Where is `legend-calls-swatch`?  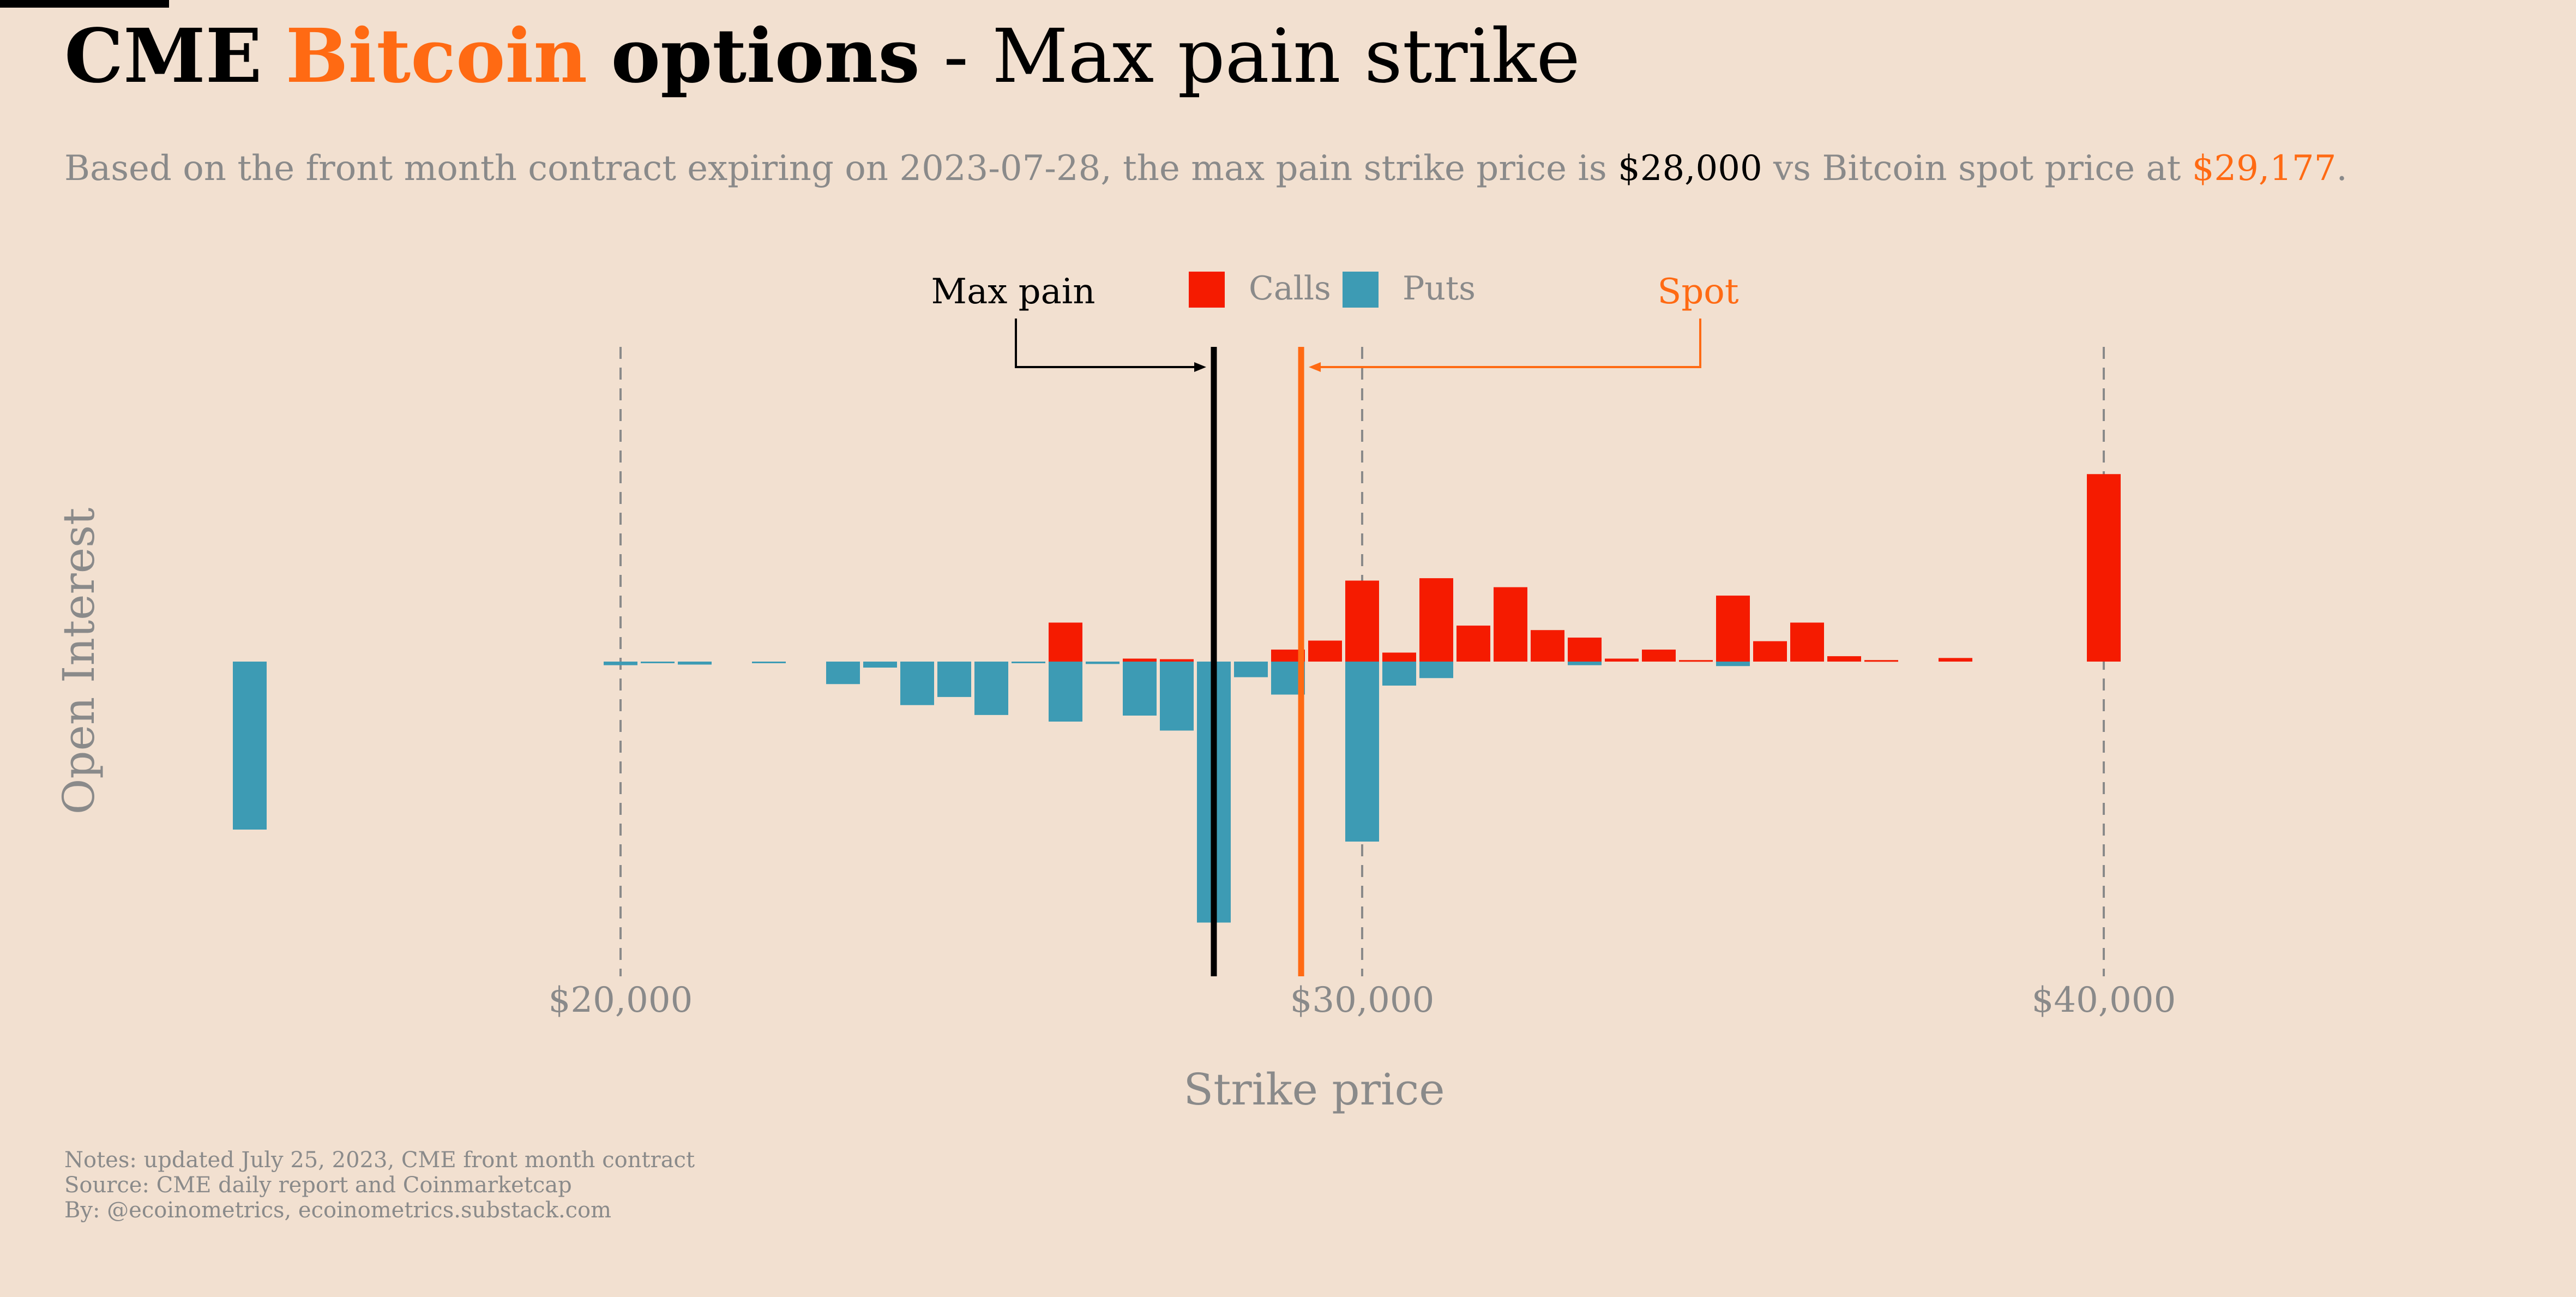 legend-calls-swatch is located at coordinates (1207, 290).